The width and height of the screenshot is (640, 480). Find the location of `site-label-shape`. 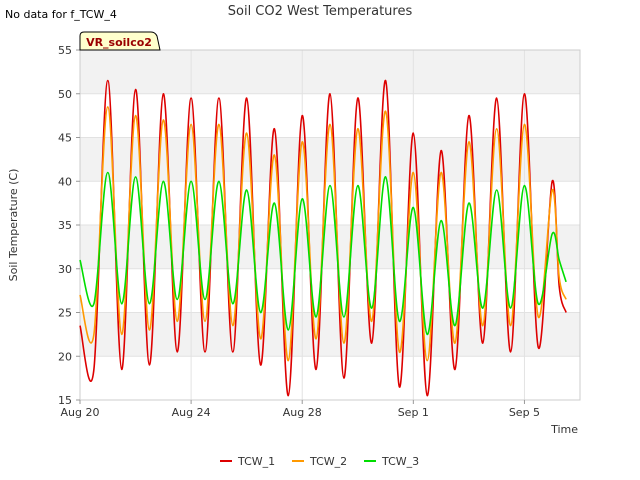

site-label-shape is located at coordinates (120, 41).